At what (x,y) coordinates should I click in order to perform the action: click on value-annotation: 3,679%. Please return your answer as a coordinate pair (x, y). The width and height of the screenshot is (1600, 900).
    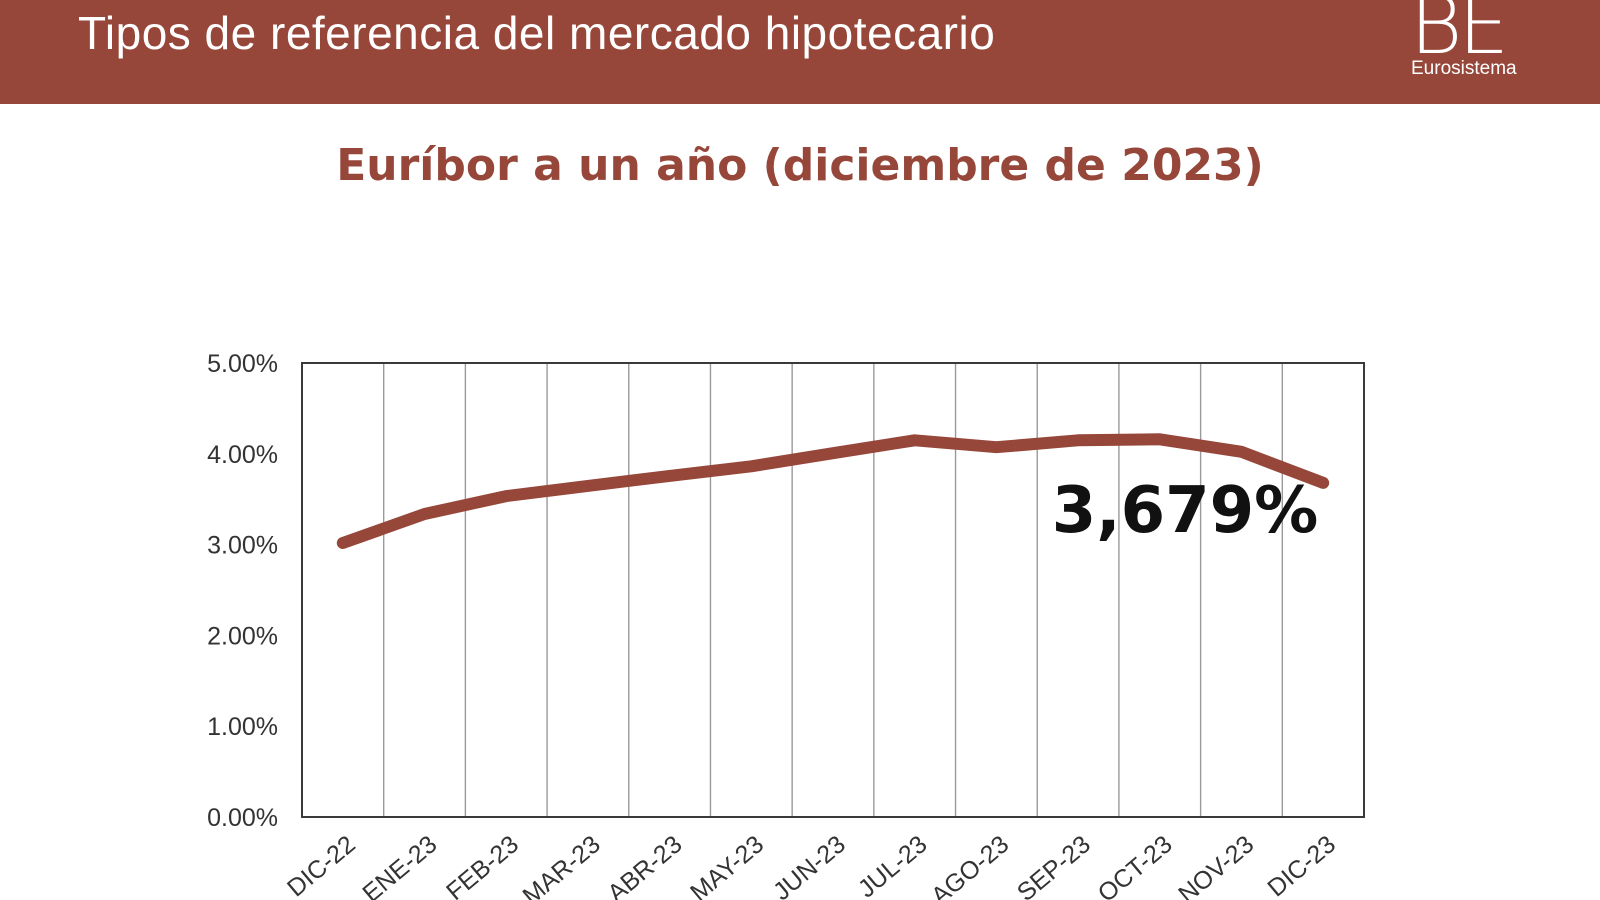
    Looking at the image, I should click on (1185, 511).